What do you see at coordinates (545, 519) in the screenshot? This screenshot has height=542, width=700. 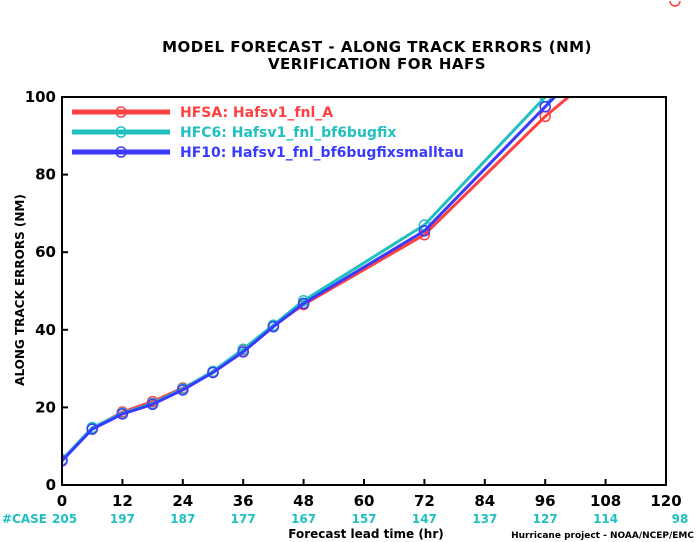 I see `case-count: 127` at bounding box center [545, 519].